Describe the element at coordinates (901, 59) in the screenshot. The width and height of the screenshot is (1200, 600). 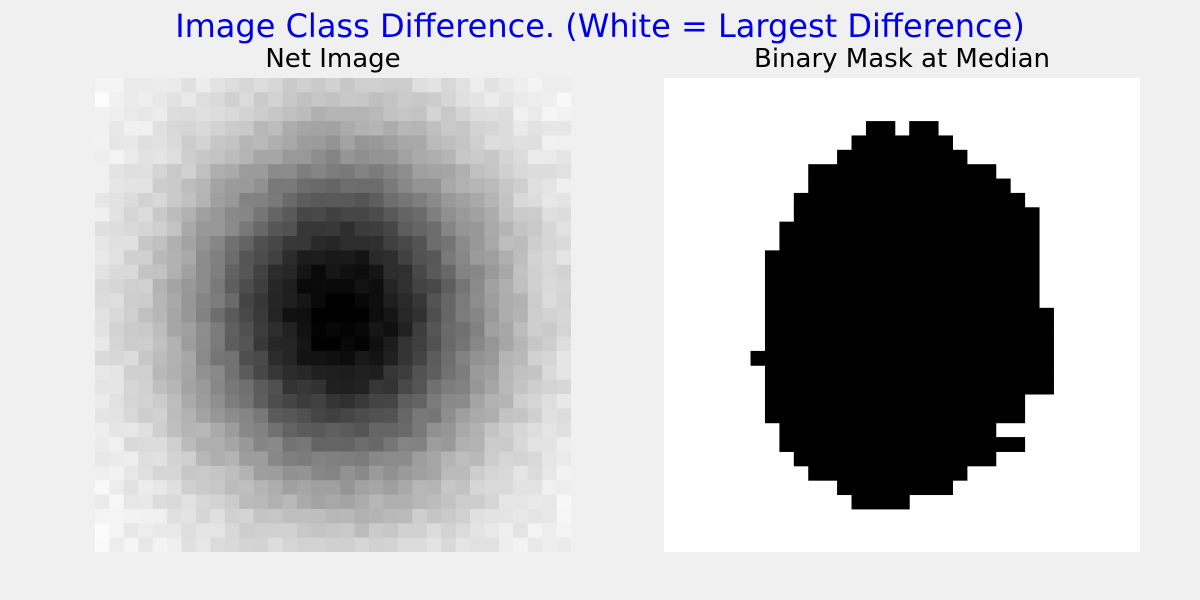
I see `binary-mask-title: Binary Mask at Median` at that location.